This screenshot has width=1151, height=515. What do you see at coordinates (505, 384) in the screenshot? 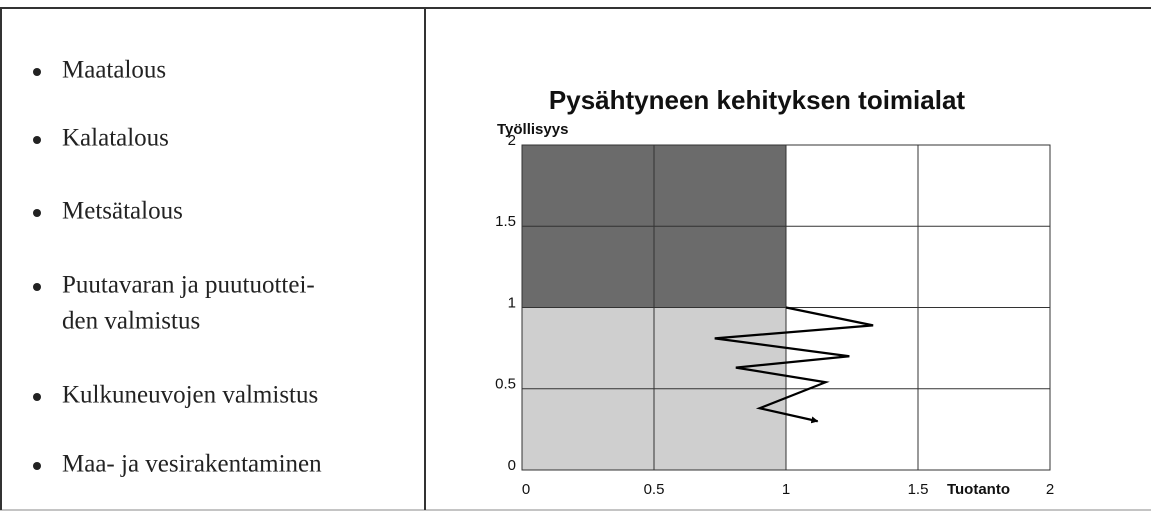
I see `y-tick-label: 0.5` at bounding box center [505, 384].